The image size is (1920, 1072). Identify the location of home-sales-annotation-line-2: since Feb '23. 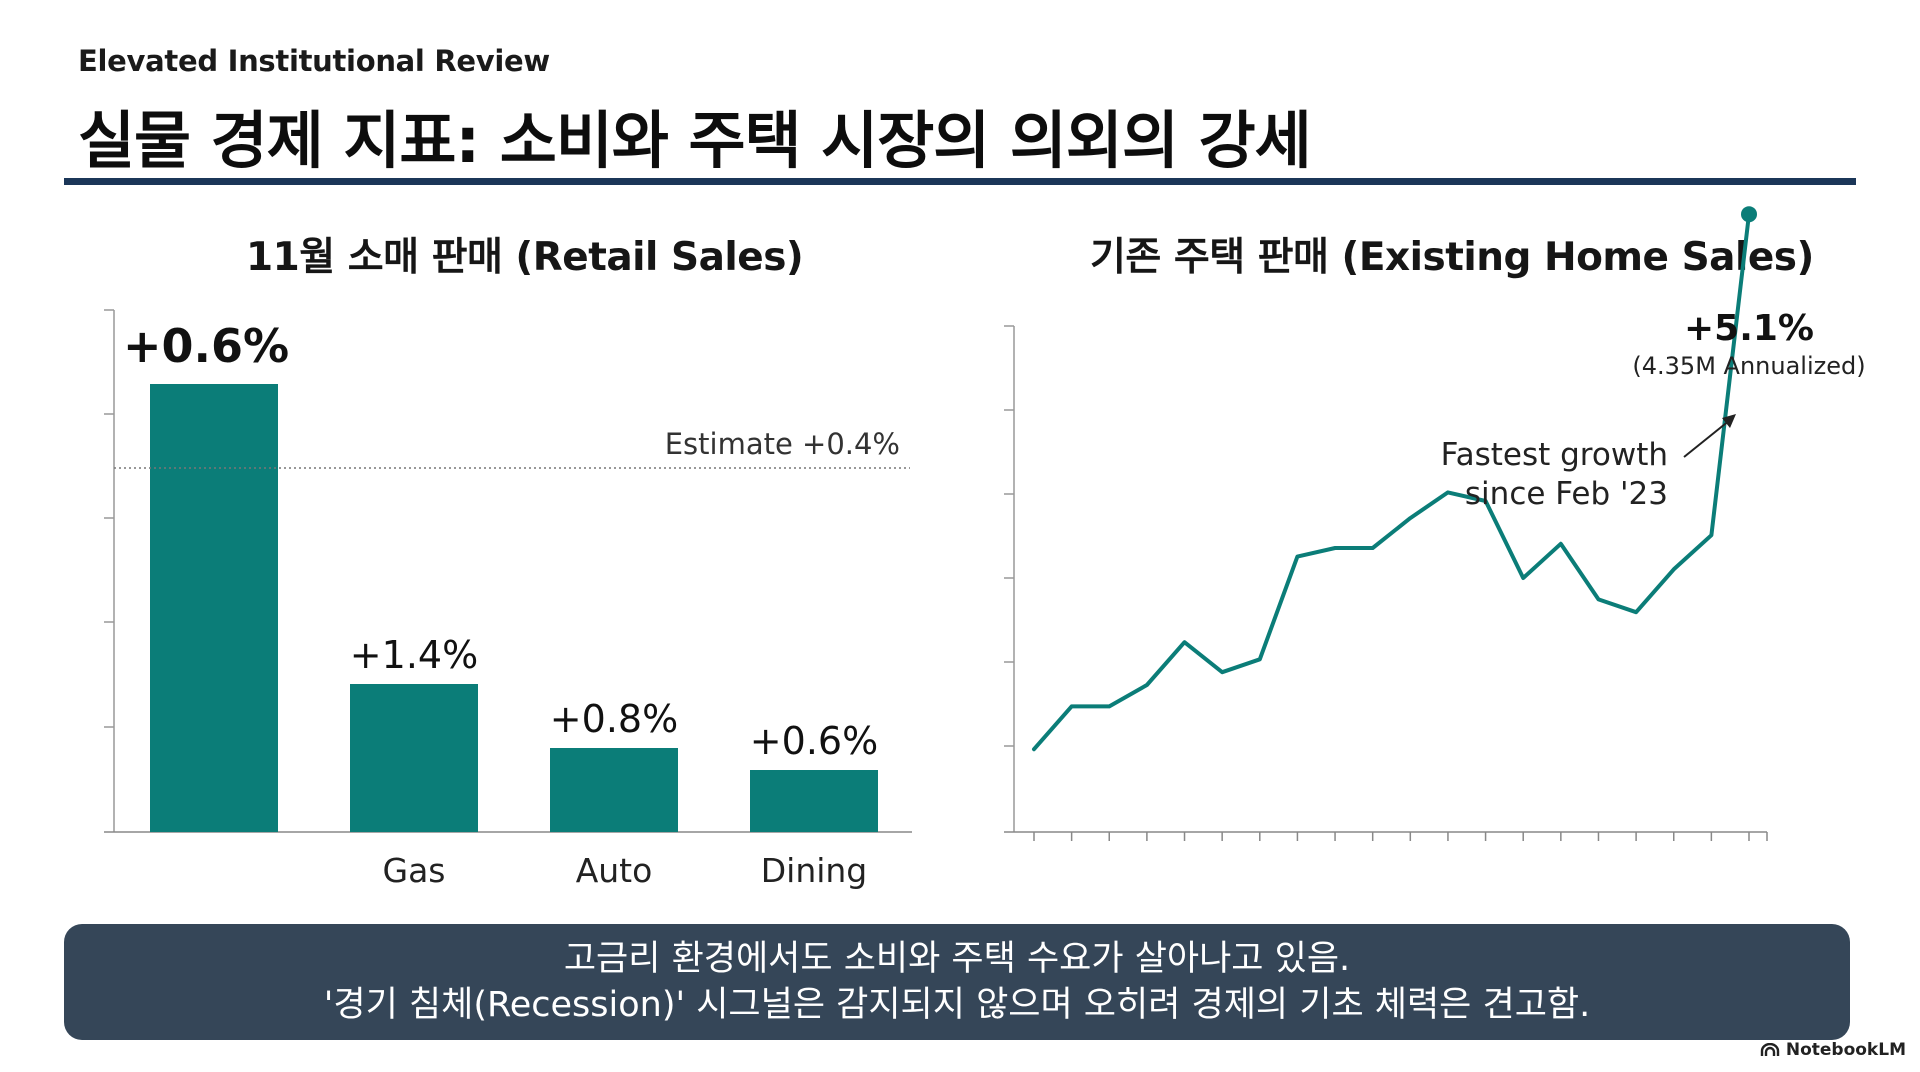
(1566, 494).